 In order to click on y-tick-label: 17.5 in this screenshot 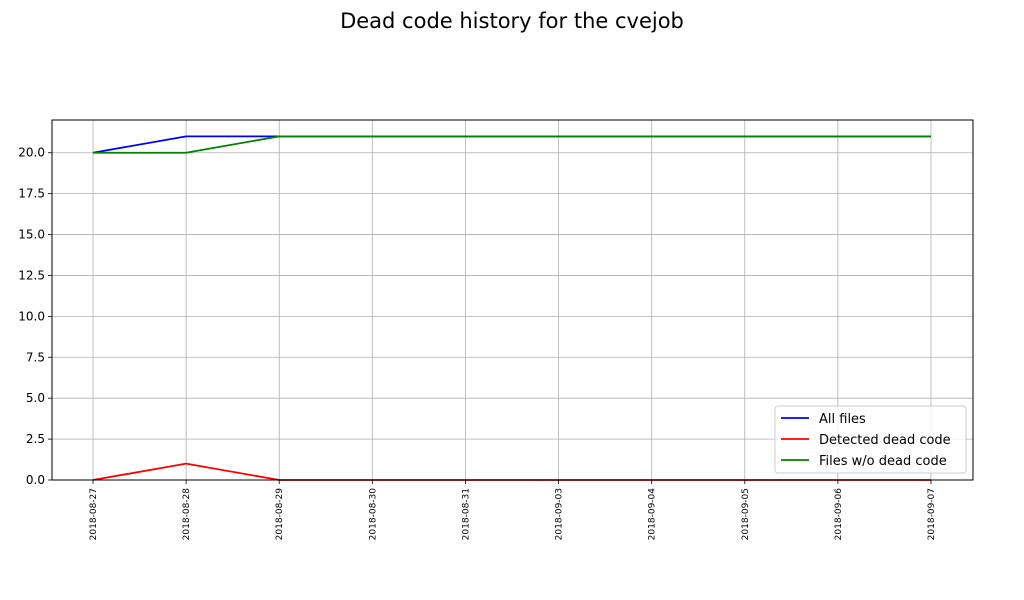, I will do `click(31, 194)`.